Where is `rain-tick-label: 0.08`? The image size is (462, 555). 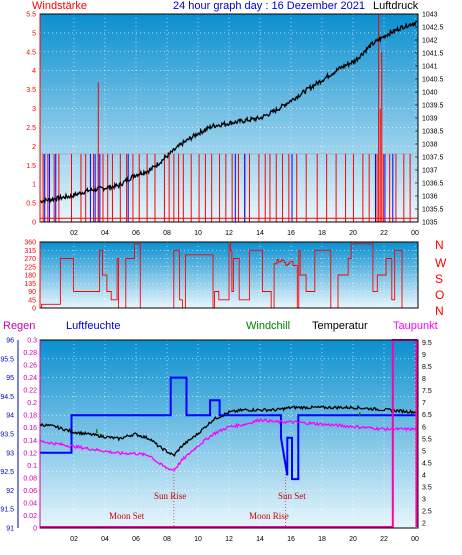 rain-tick-label: 0.08 is located at coordinates (30, 478).